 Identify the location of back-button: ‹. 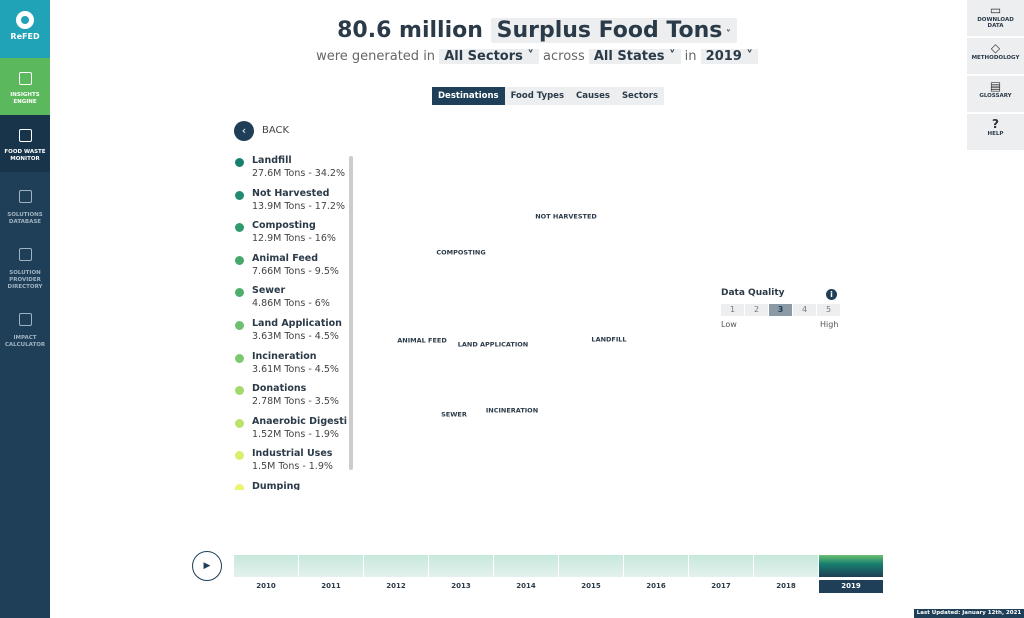
(244, 131).